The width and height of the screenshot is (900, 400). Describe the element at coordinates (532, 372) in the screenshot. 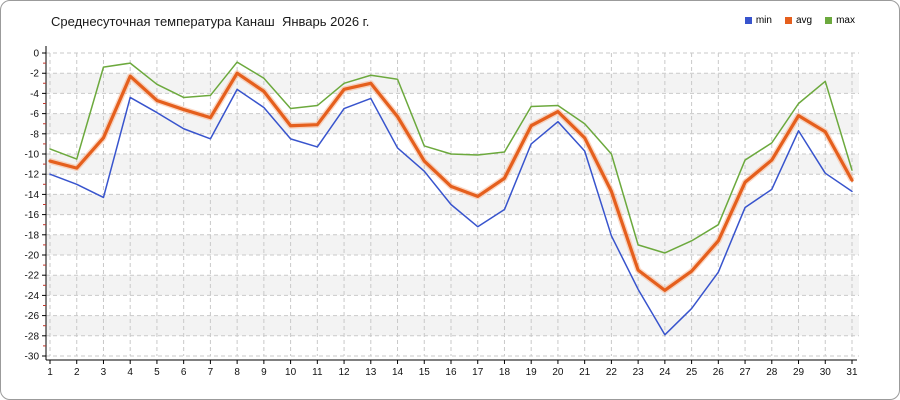

I see `x-tick-label: 19` at that location.